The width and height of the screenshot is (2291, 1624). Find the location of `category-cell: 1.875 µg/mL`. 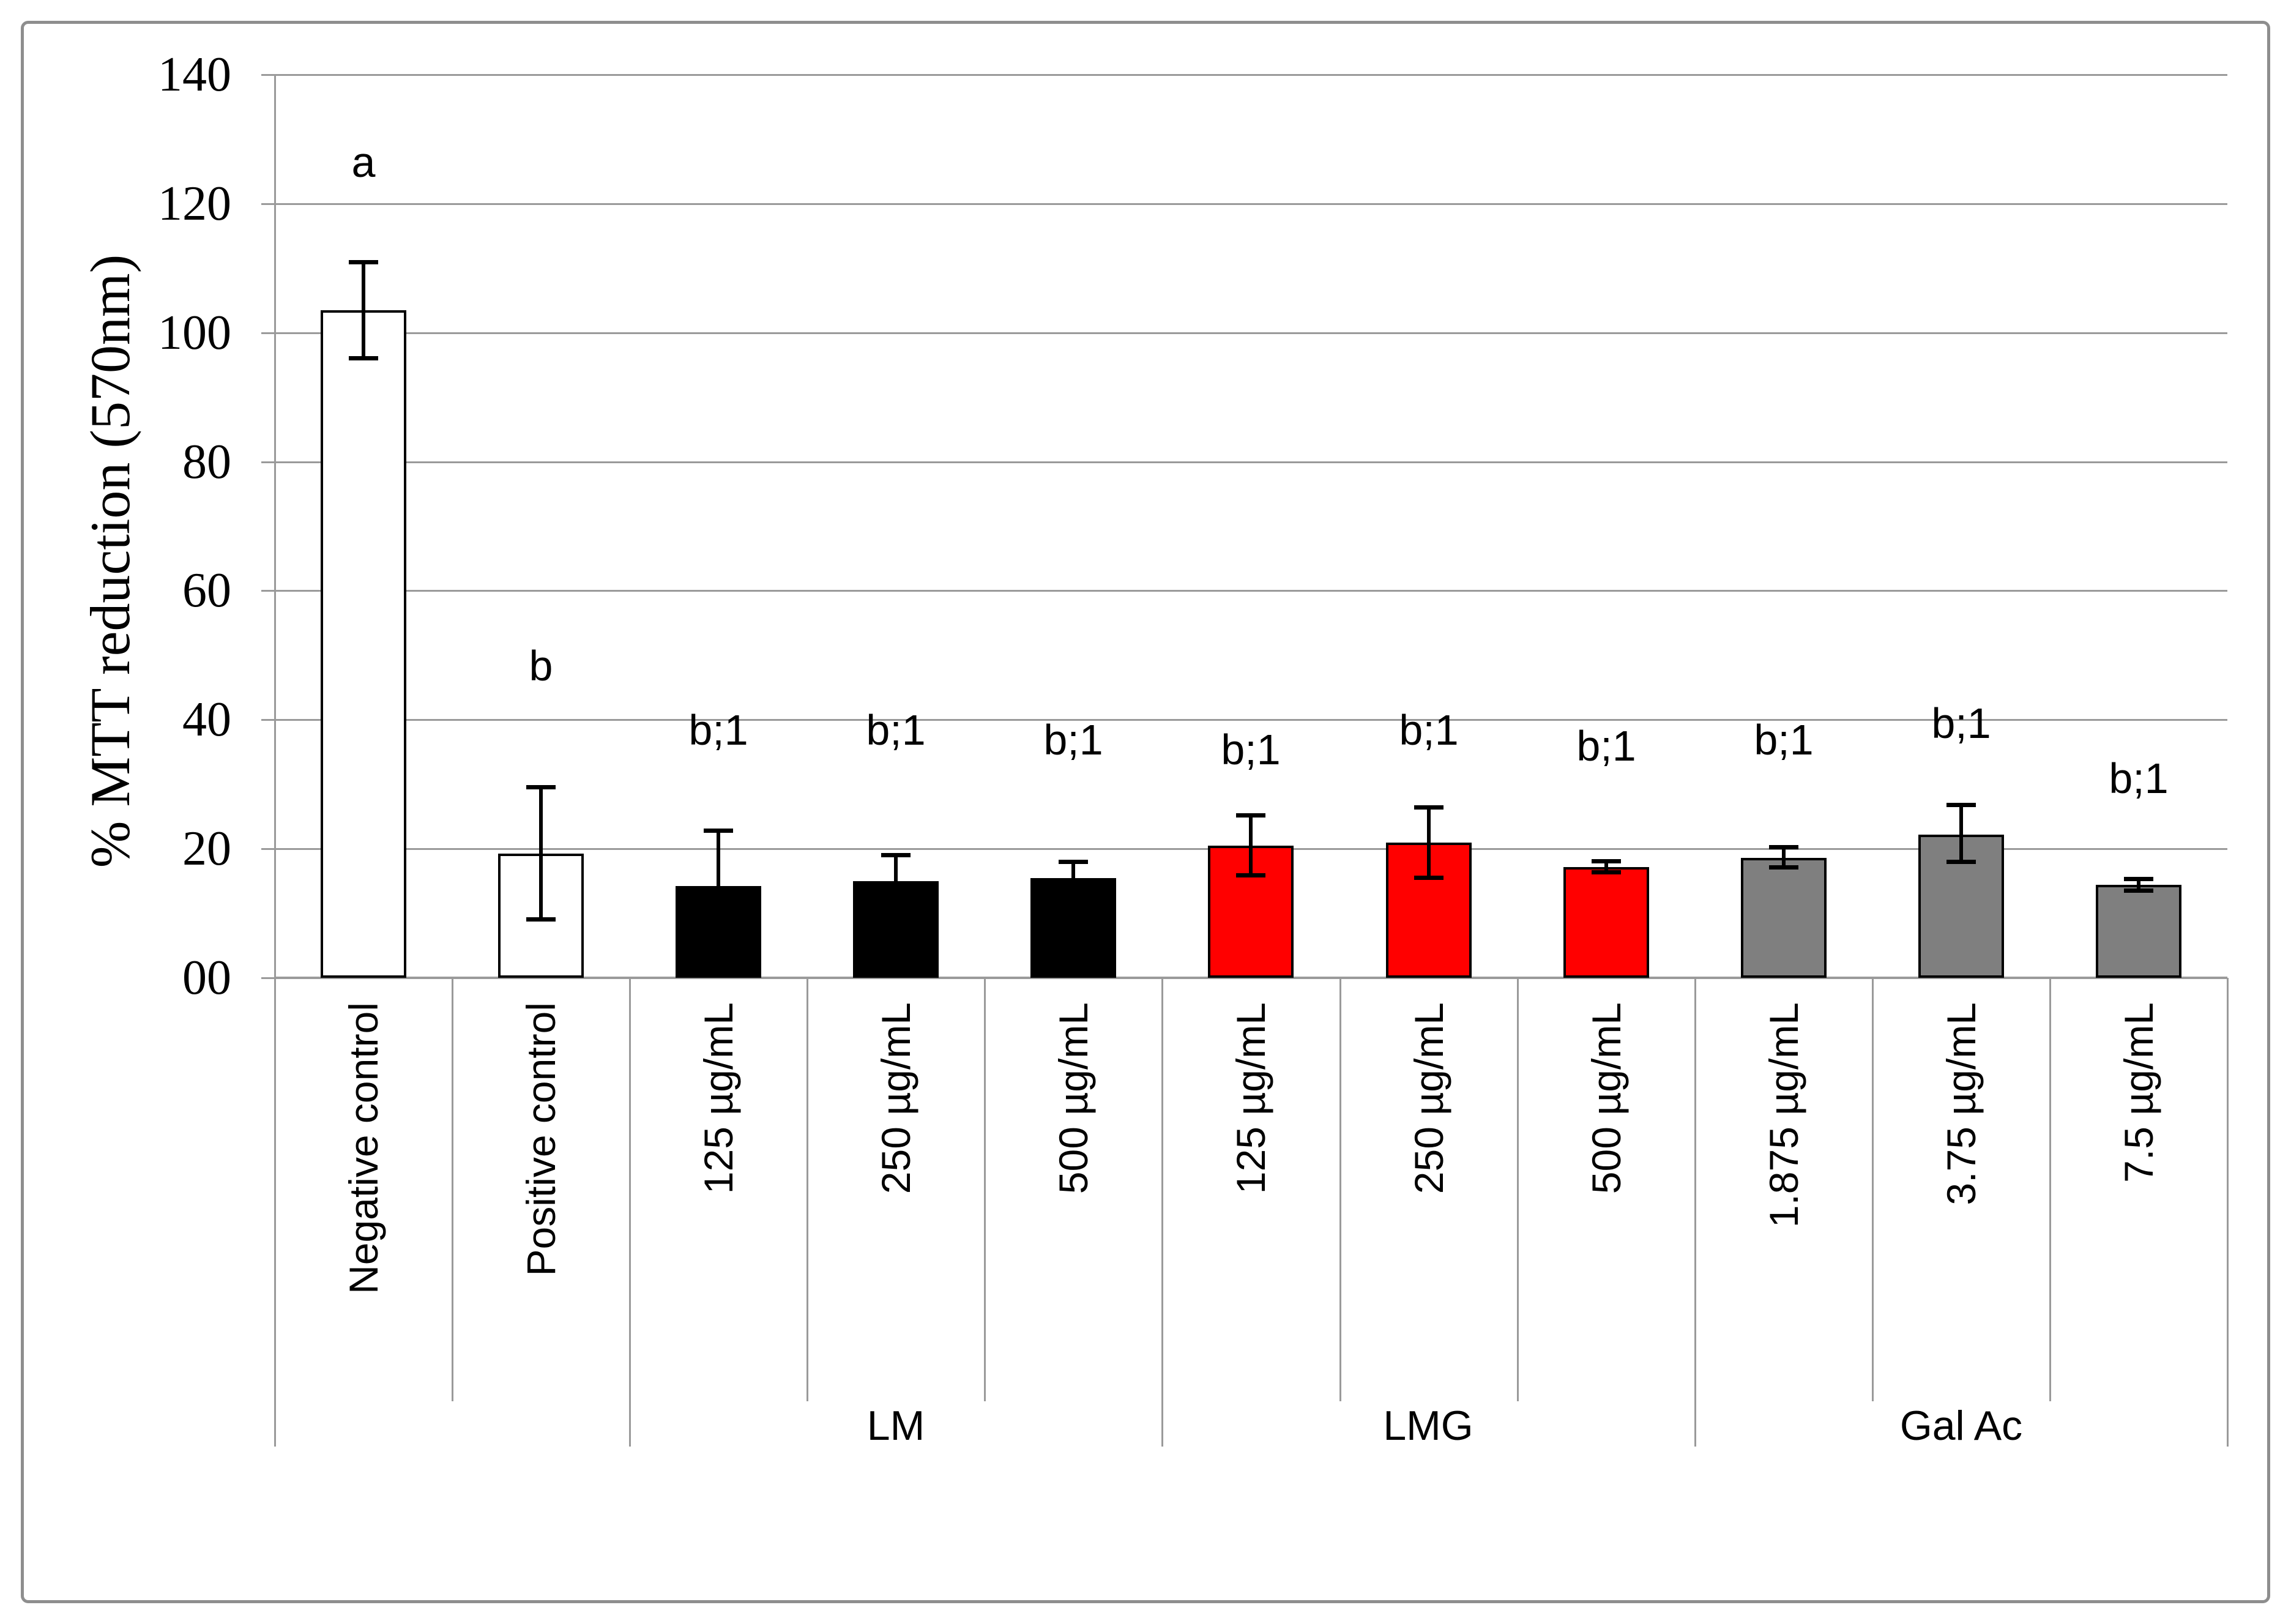

category-cell: 1.875 µg/mL is located at coordinates (1784, 1190).